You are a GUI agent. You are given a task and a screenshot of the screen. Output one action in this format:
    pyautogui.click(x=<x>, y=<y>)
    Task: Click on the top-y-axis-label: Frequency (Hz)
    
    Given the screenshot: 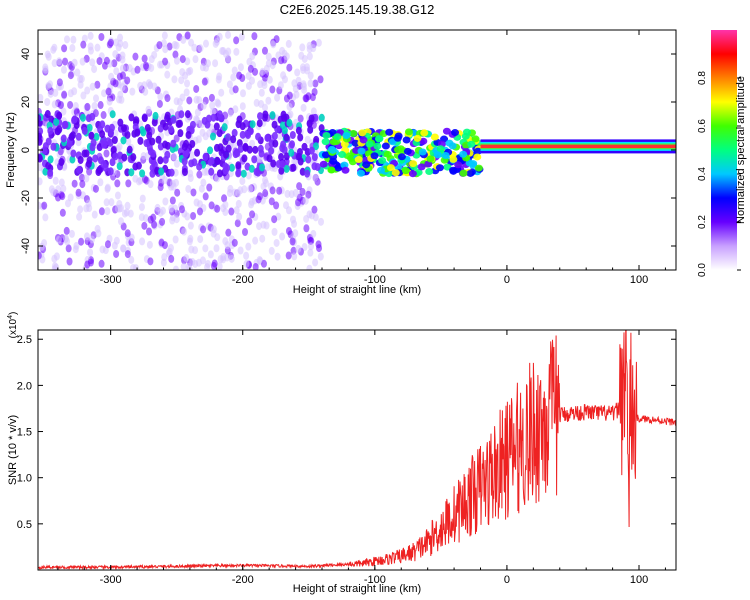 What is the action you would take?
    pyautogui.click(x=11, y=150)
    